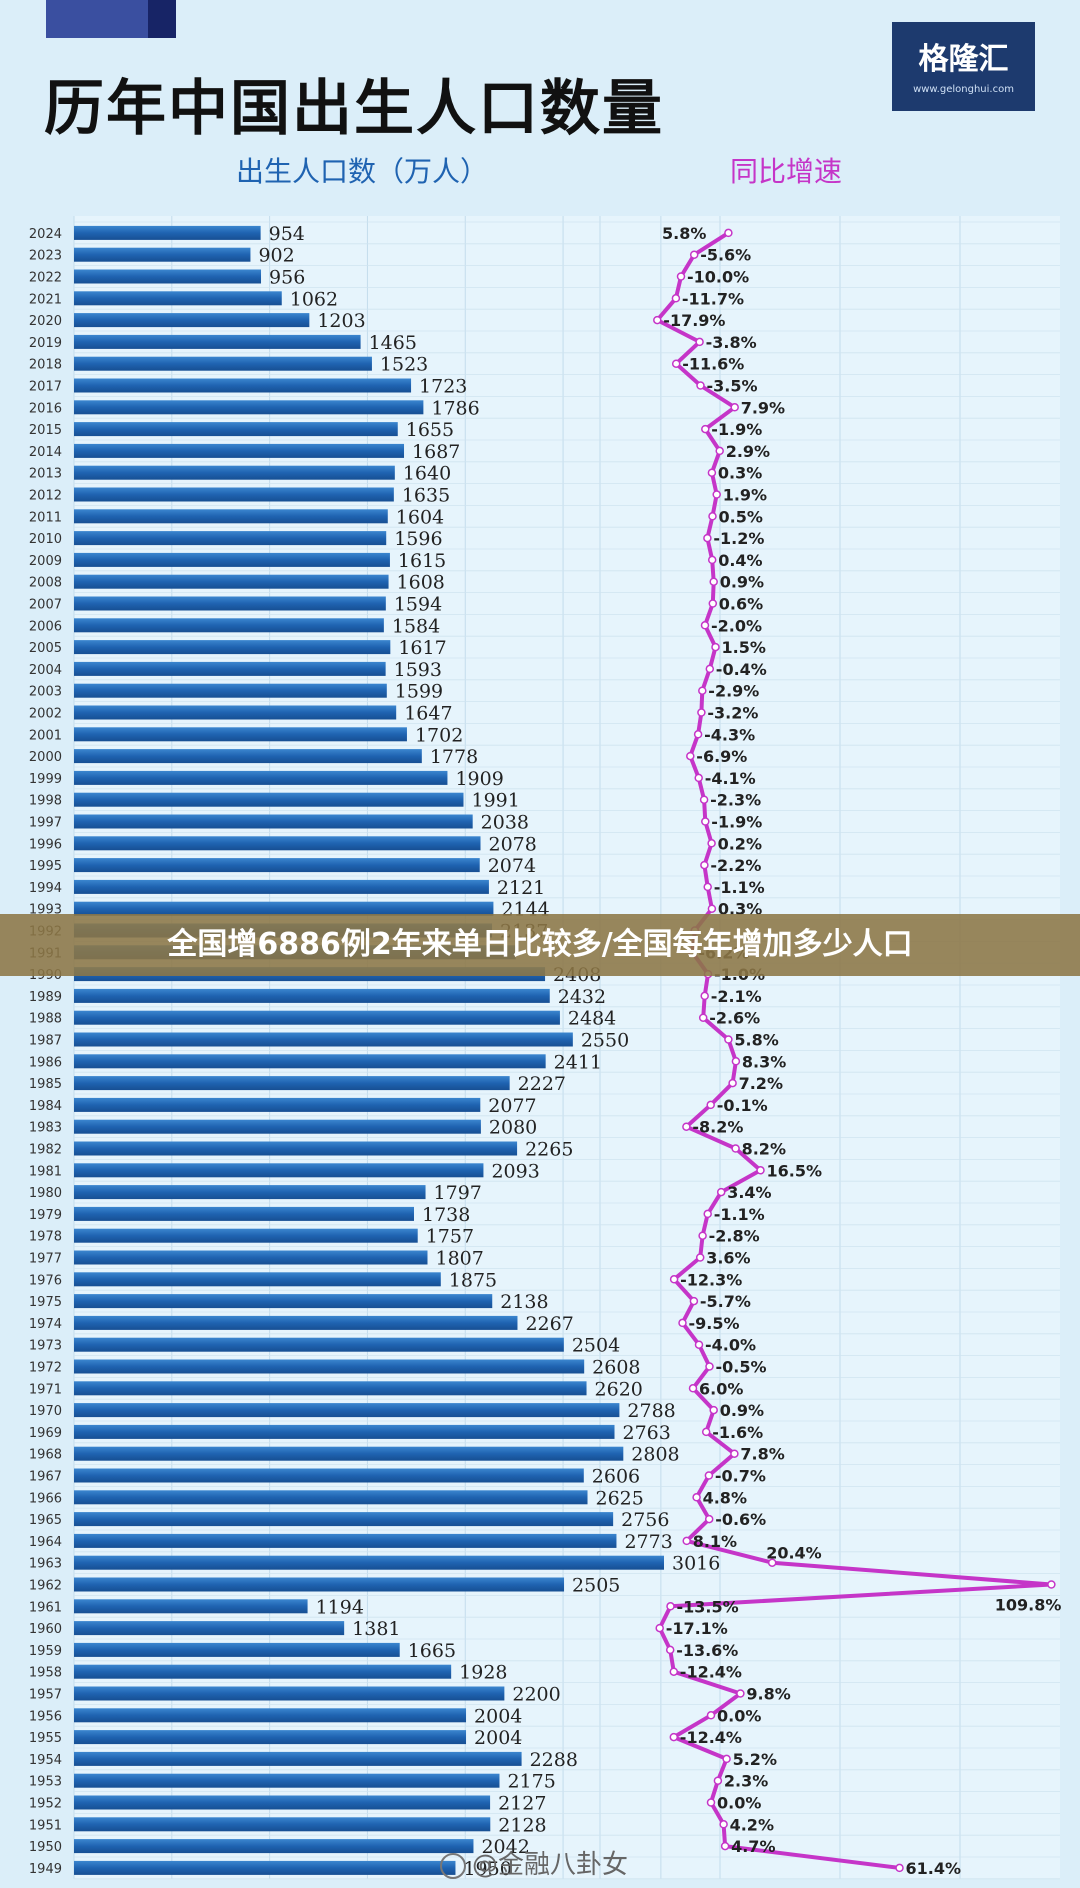 This screenshot has width=1080, height=1888. What do you see at coordinates (427, 474) in the screenshot?
I see `bar-value-label: 1640` at bounding box center [427, 474].